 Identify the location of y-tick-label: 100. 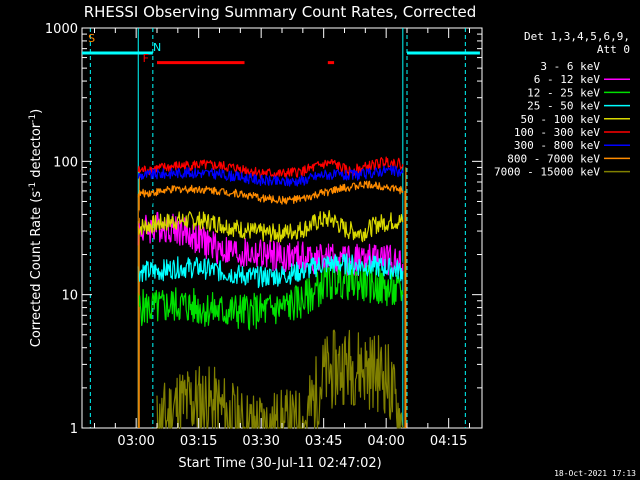
(65, 162).